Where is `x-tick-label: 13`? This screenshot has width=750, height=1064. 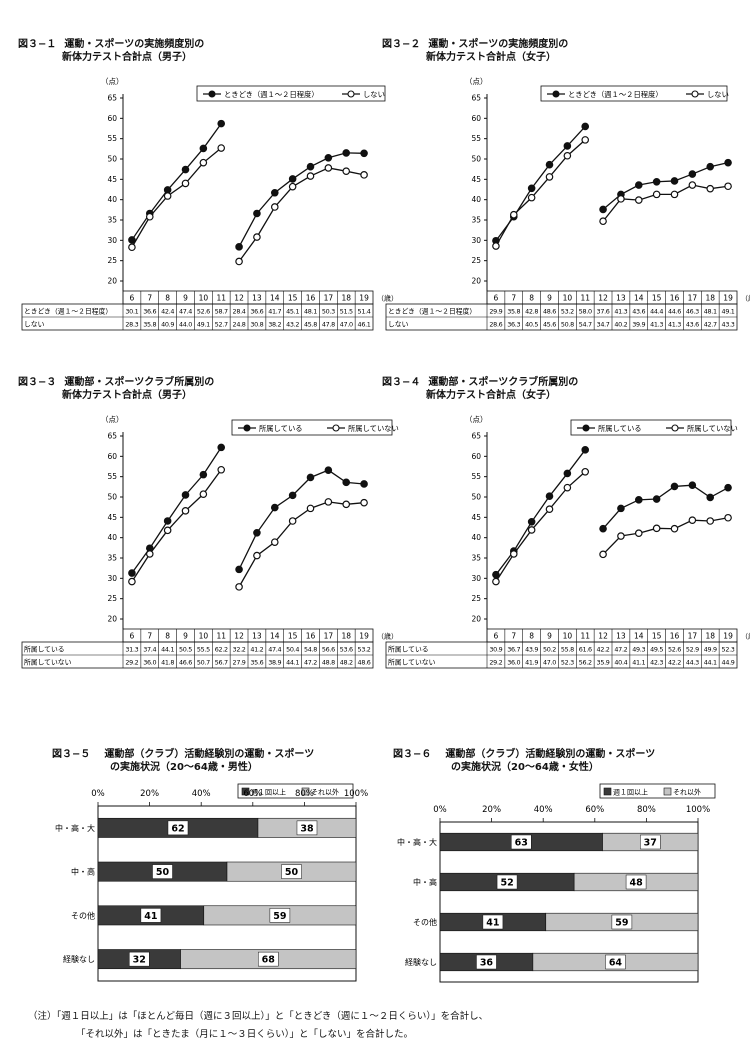 x-tick-label: 13 is located at coordinates (257, 636).